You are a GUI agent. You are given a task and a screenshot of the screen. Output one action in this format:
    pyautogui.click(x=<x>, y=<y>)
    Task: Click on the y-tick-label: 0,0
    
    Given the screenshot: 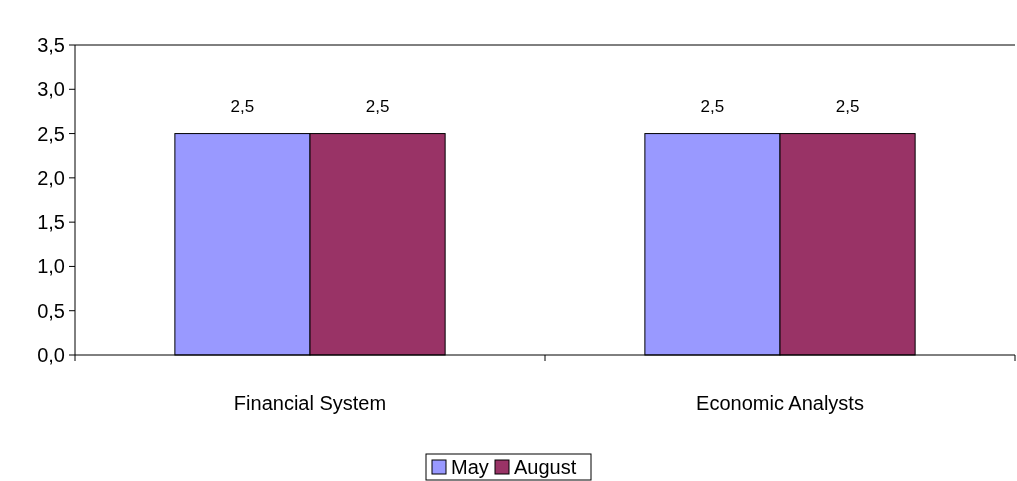 What is the action you would take?
    pyautogui.click(x=51, y=355)
    